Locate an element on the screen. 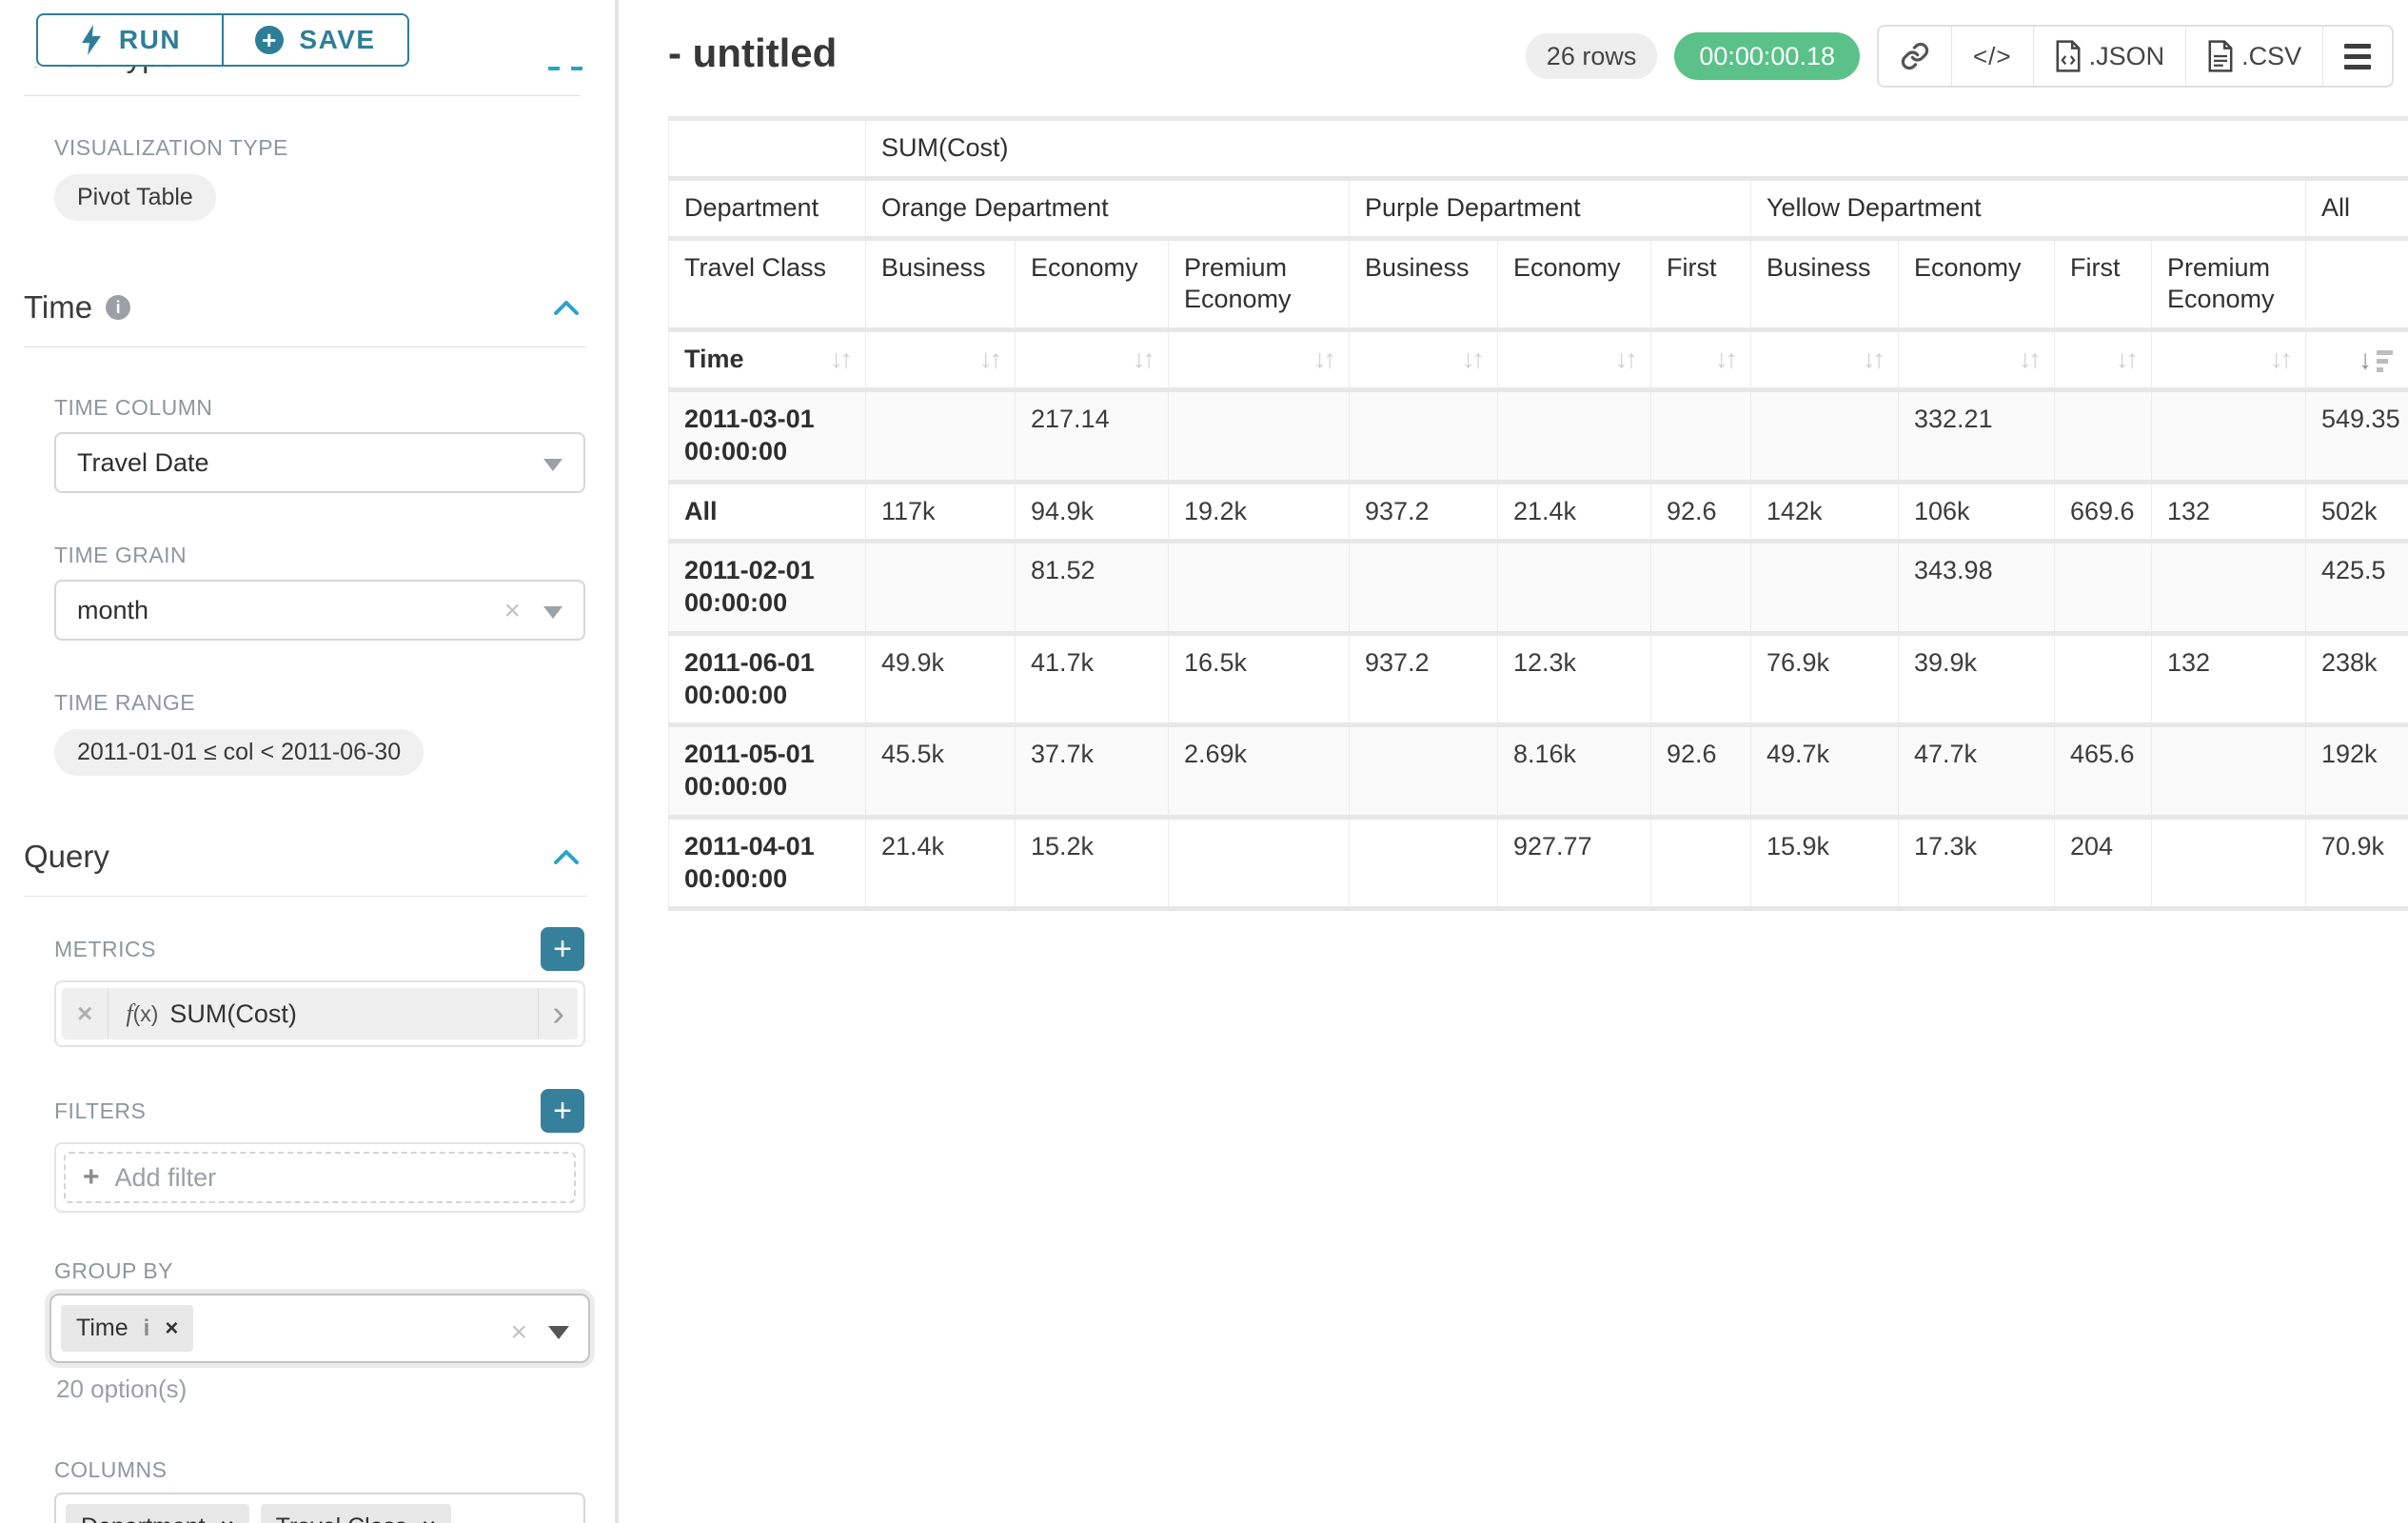 Image resolution: width=2408 pixels, height=1523 pixels. value-cell: 465.6 is located at coordinates (2103, 771).